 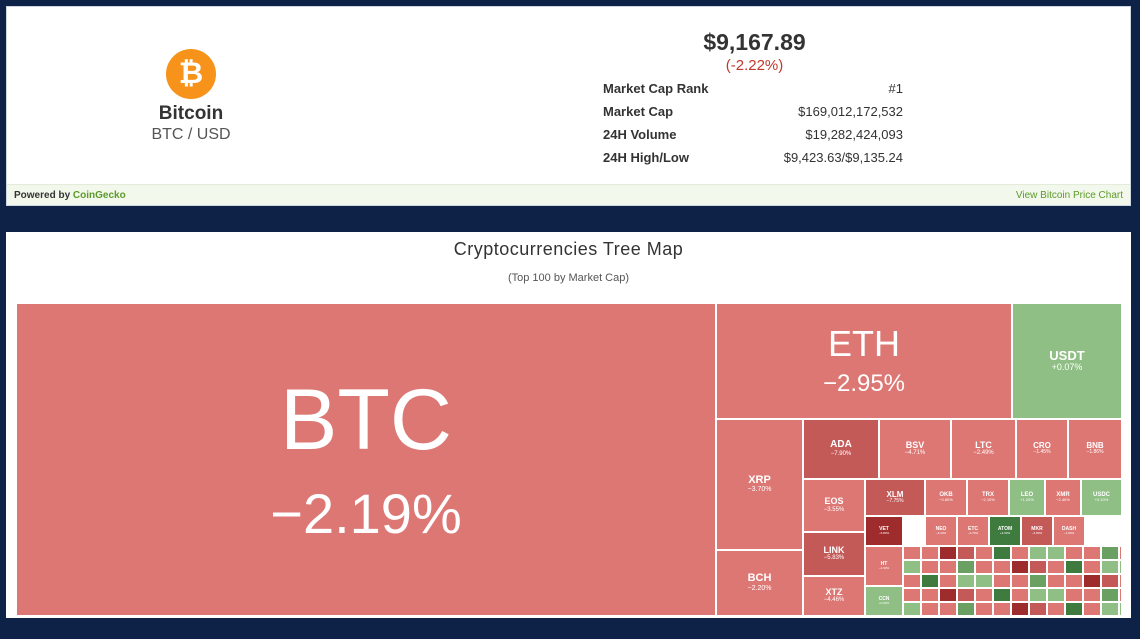 I want to click on treemap-tile-dash: DASH −1.90%, so click(x=1069, y=531).